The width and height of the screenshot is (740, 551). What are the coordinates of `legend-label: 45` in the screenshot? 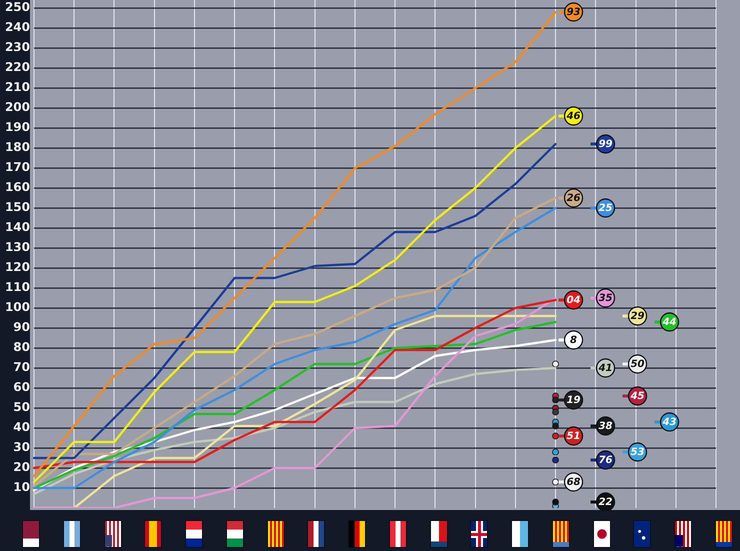 It's located at (637, 396).